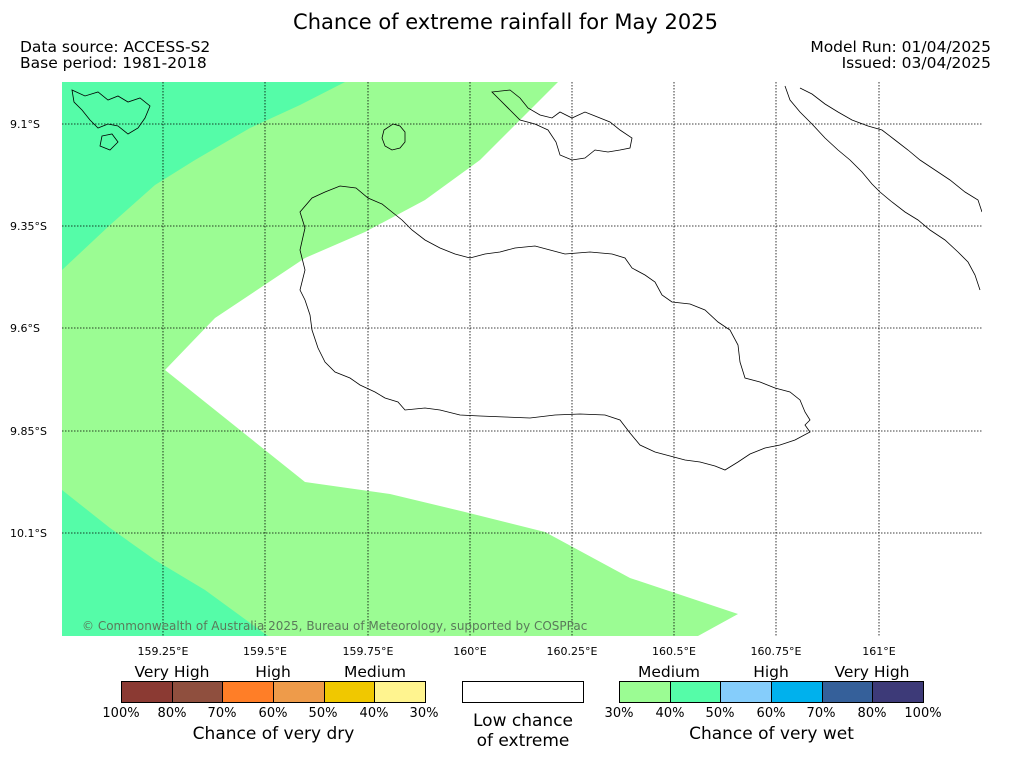 The width and height of the screenshot is (1011, 758). What do you see at coordinates (562, 125) in the screenshot?
I see `florida-islands-coast` at bounding box center [562, 125].